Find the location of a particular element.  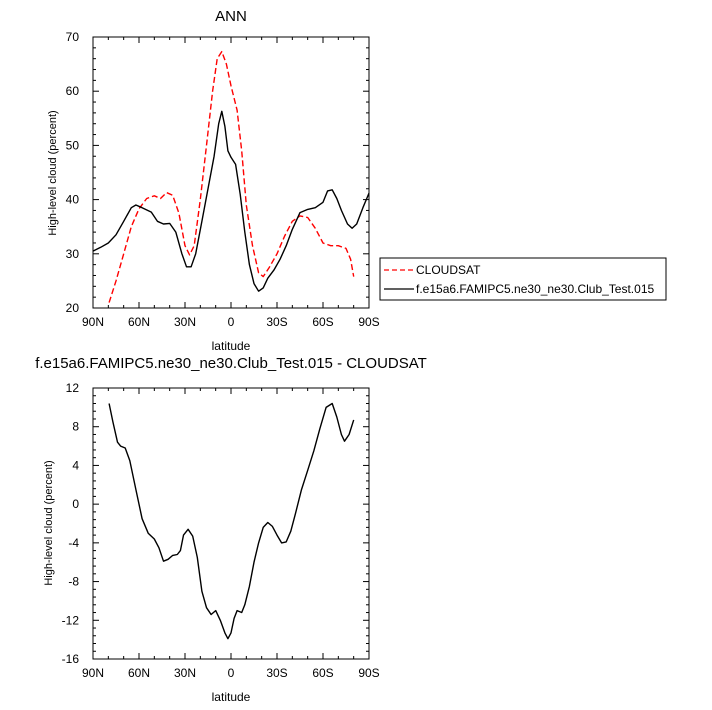

y-tick-label: 4 is located at coordinates (75, 465).